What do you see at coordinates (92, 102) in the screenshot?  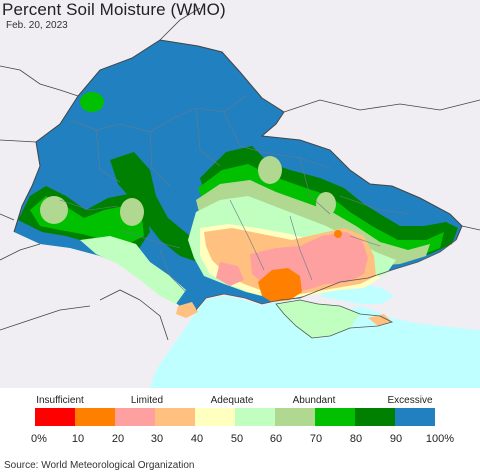 I see `region-wet-spot` at bounding box center [92, 102].